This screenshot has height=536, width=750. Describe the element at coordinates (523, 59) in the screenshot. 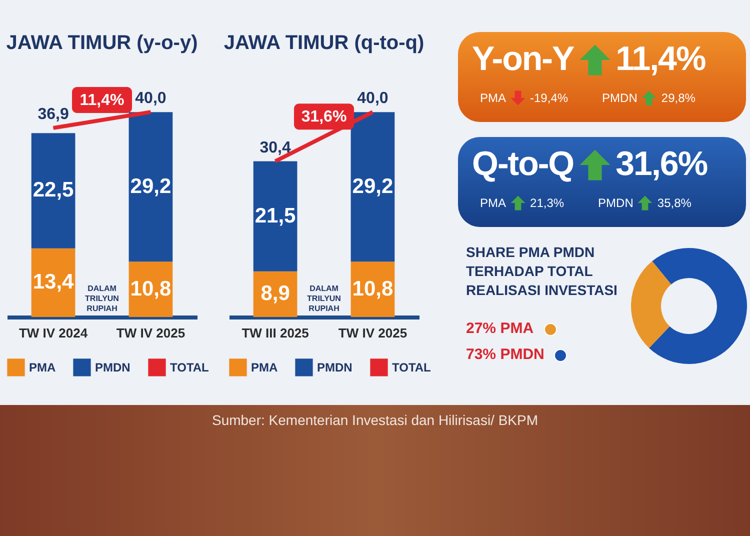

I see `text: Y-on-Y` at that location.